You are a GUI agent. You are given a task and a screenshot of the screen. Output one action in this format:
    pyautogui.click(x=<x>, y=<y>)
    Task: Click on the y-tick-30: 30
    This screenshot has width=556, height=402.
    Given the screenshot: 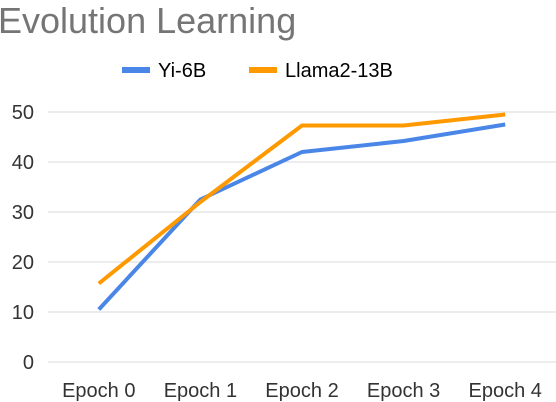 What is the action you would take?
    pyautogui.click(x=23, y=213)
    